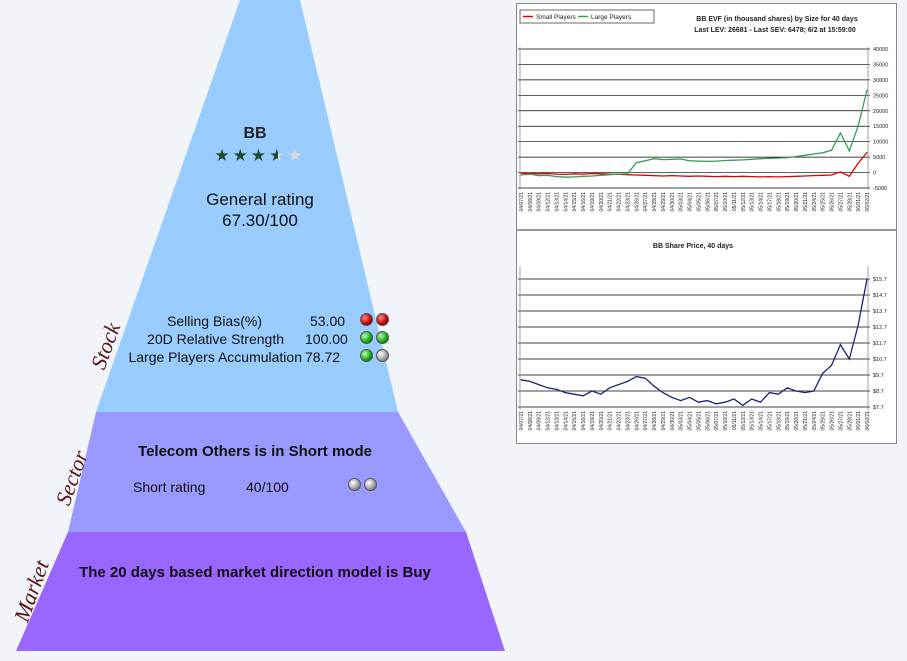 This screenshot has height=661, width=907. Describe the element at coordinates (879, 344) in the screenshot. I see `c2-ytick-label: $11.7` at that location.